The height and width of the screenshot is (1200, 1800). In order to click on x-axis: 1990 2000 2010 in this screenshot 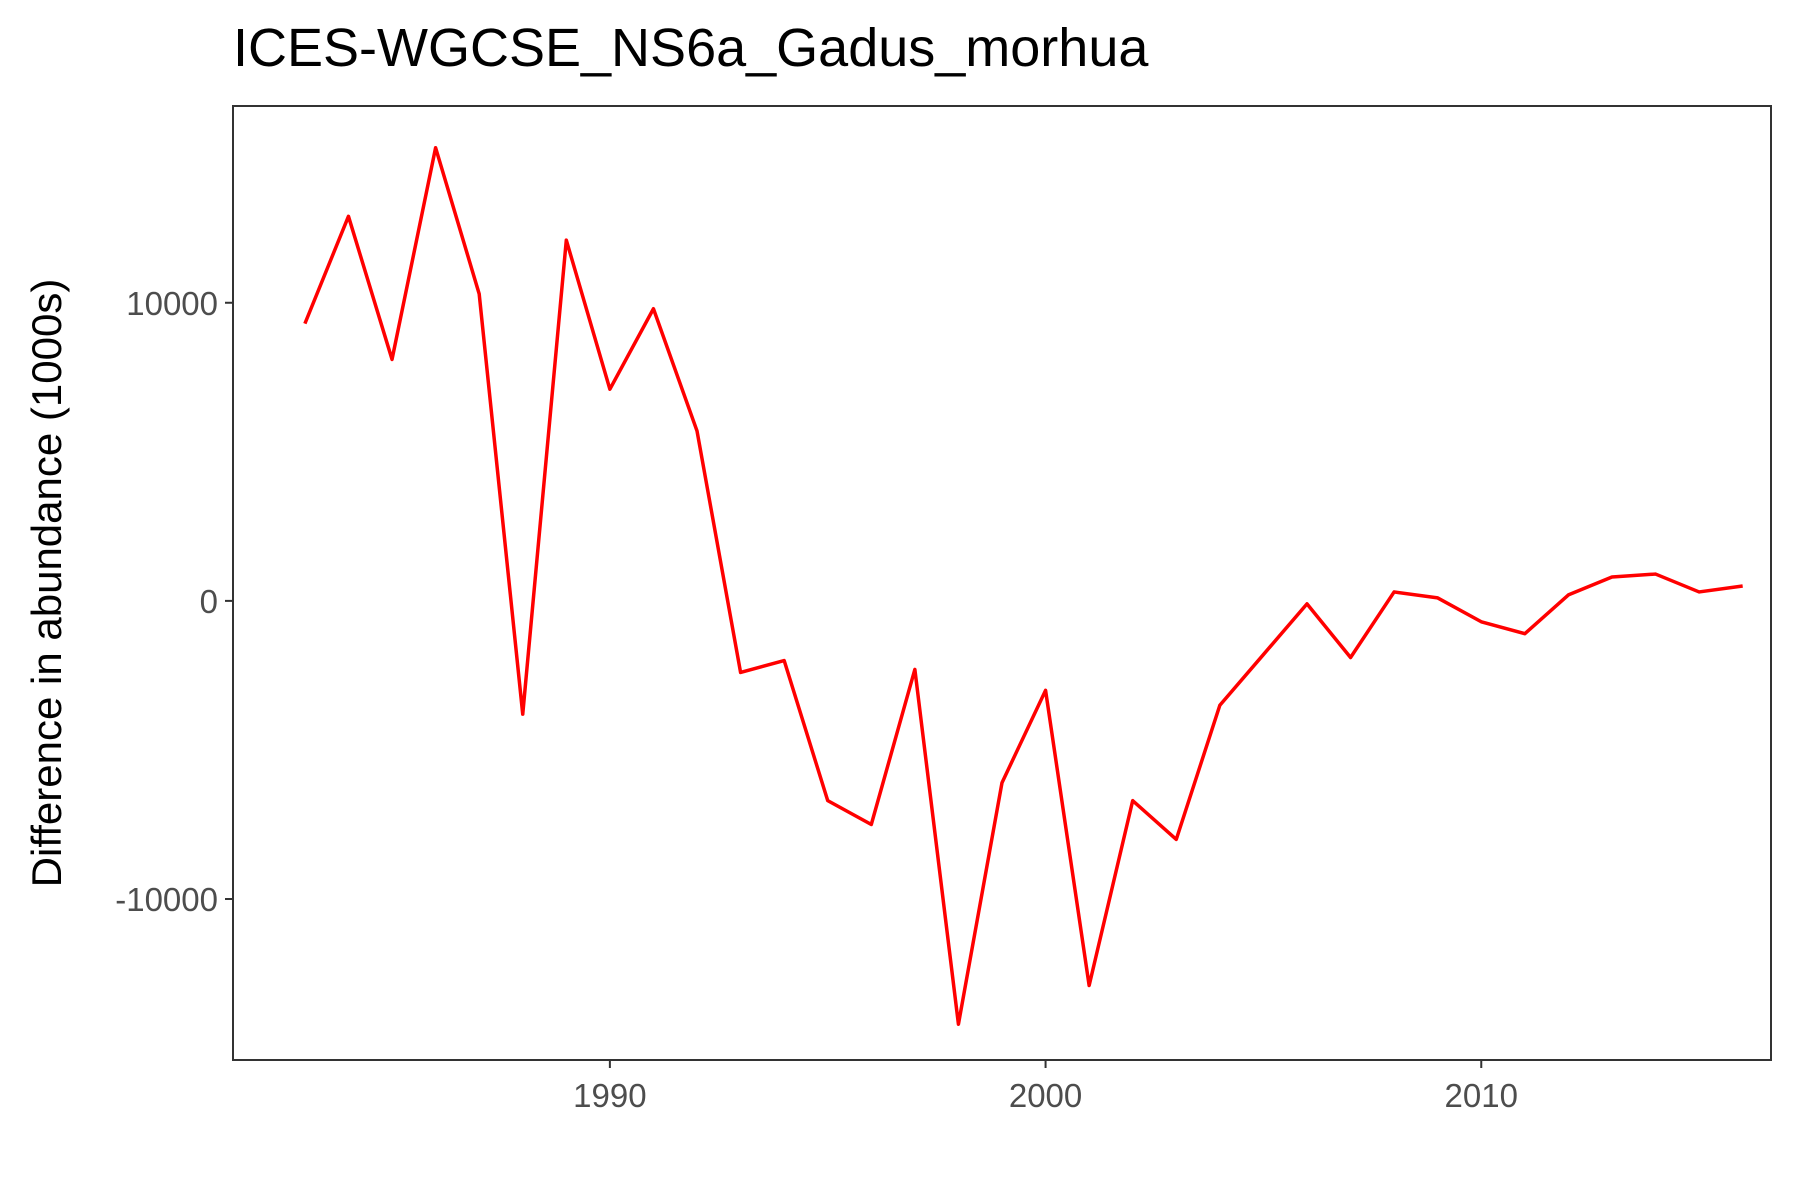, I will do `click(1045, 1087)`.